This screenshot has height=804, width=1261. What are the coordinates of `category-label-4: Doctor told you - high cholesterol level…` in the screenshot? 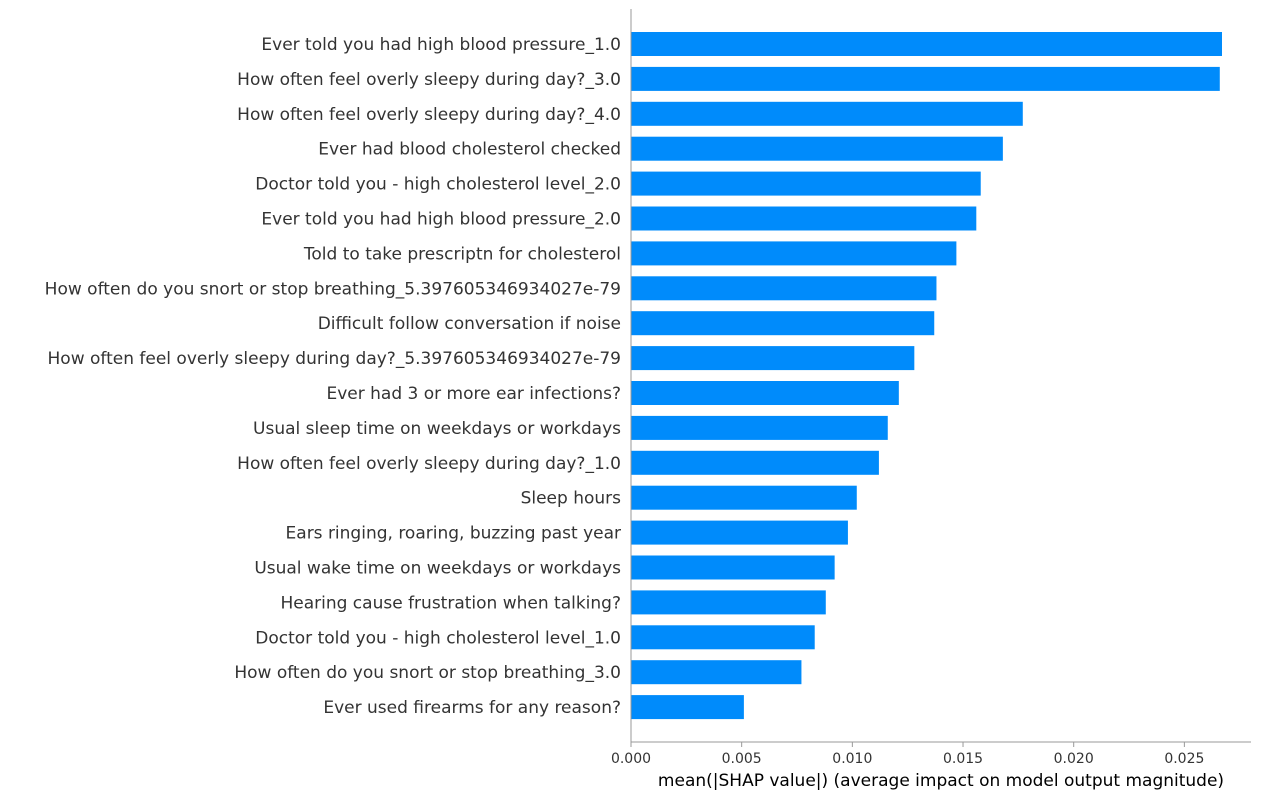 It's located at (438, 185).